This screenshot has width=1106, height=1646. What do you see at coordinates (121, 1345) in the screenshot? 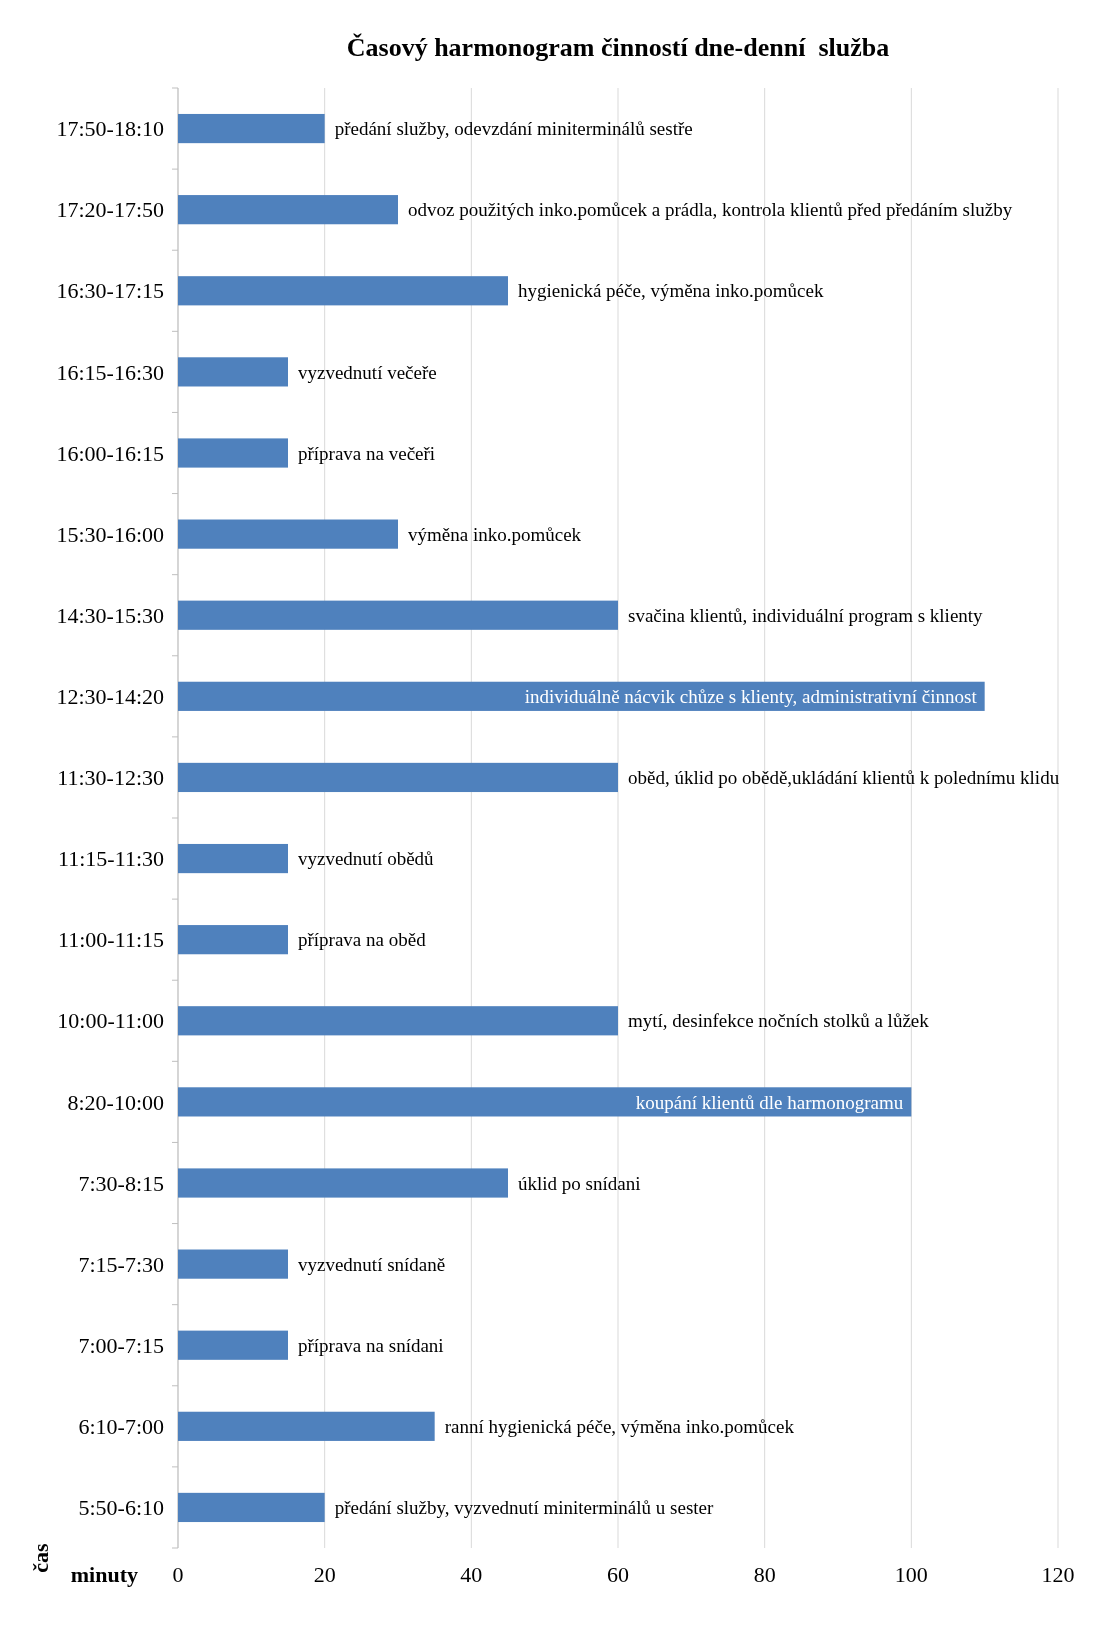
I see `y-tick-label: 7:00-7:15` at bounding box center [121, 1345].